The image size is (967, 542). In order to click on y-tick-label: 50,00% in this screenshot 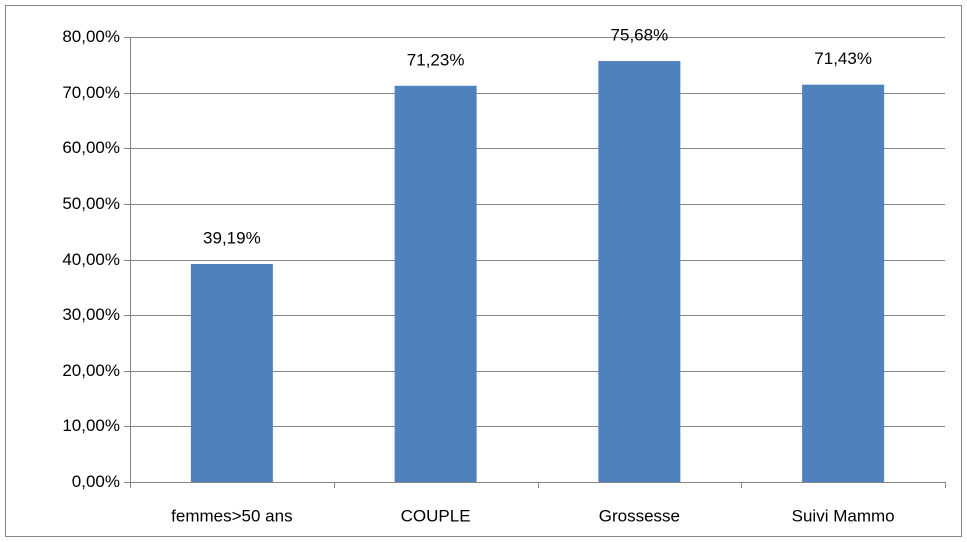, I will do `click(91, 203)`.